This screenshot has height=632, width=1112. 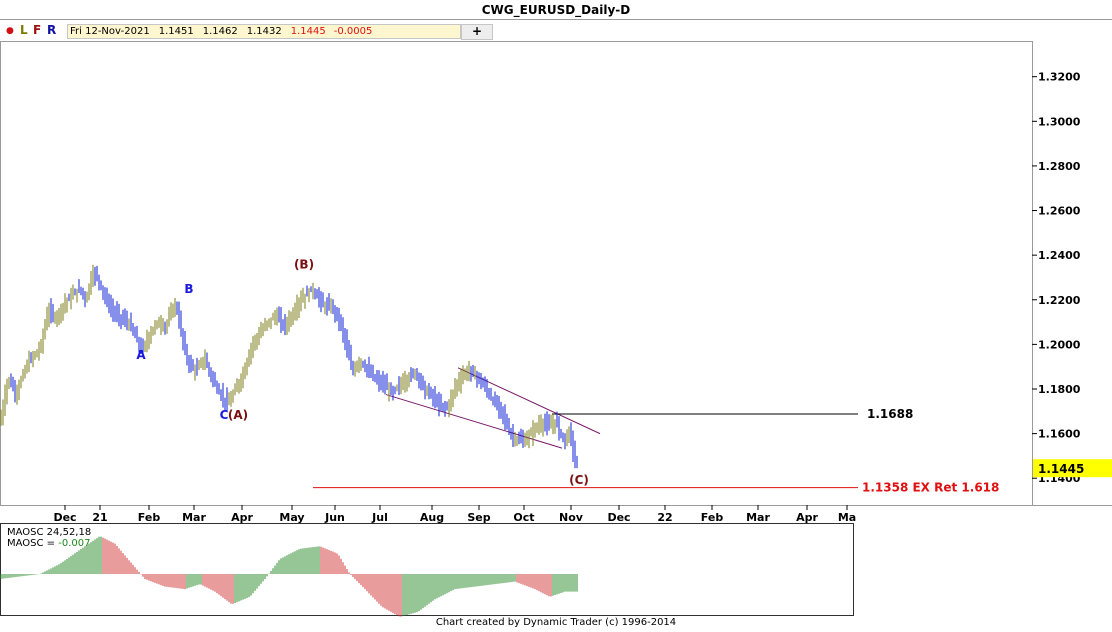 What do you see at coordinates (1059, 389) in the screenshot?
I see `price-tick-label: 1.1800` at bounding box center [1059, 389].